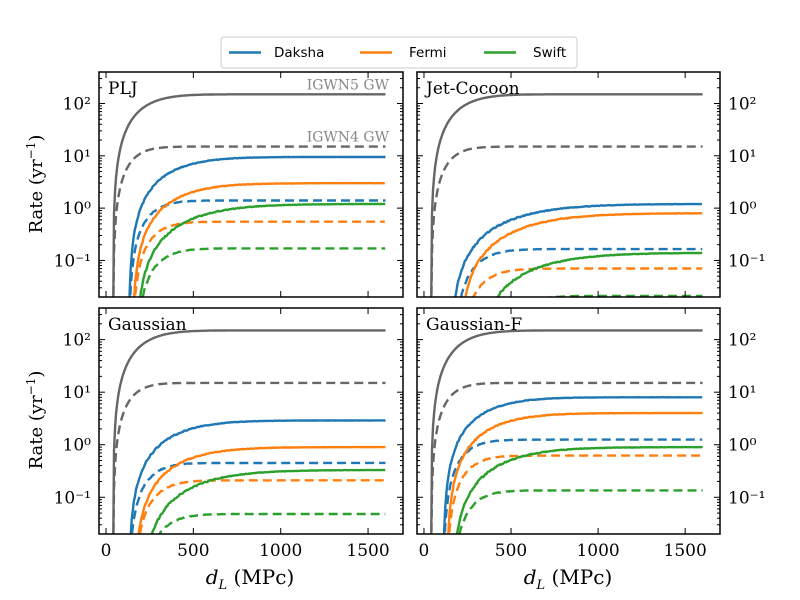  I want to click on y-axis-label-bottom: Rate (yr−1), so click(35, 420).